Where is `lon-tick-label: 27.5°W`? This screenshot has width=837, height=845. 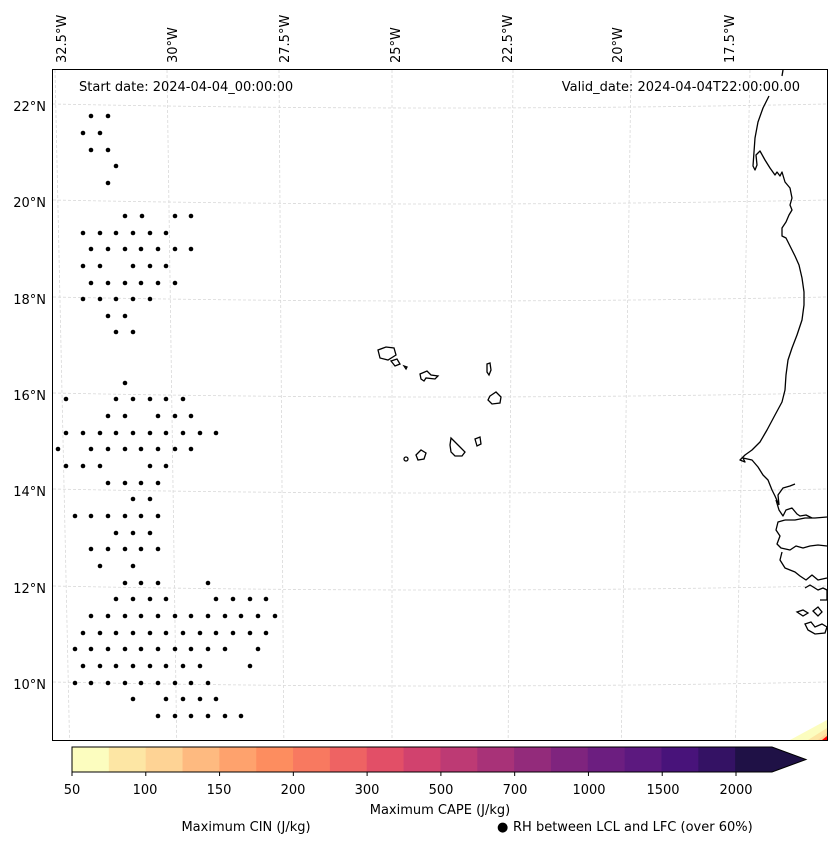 lon-tick-label: 27.5°W is located at coordinates (285, 39).